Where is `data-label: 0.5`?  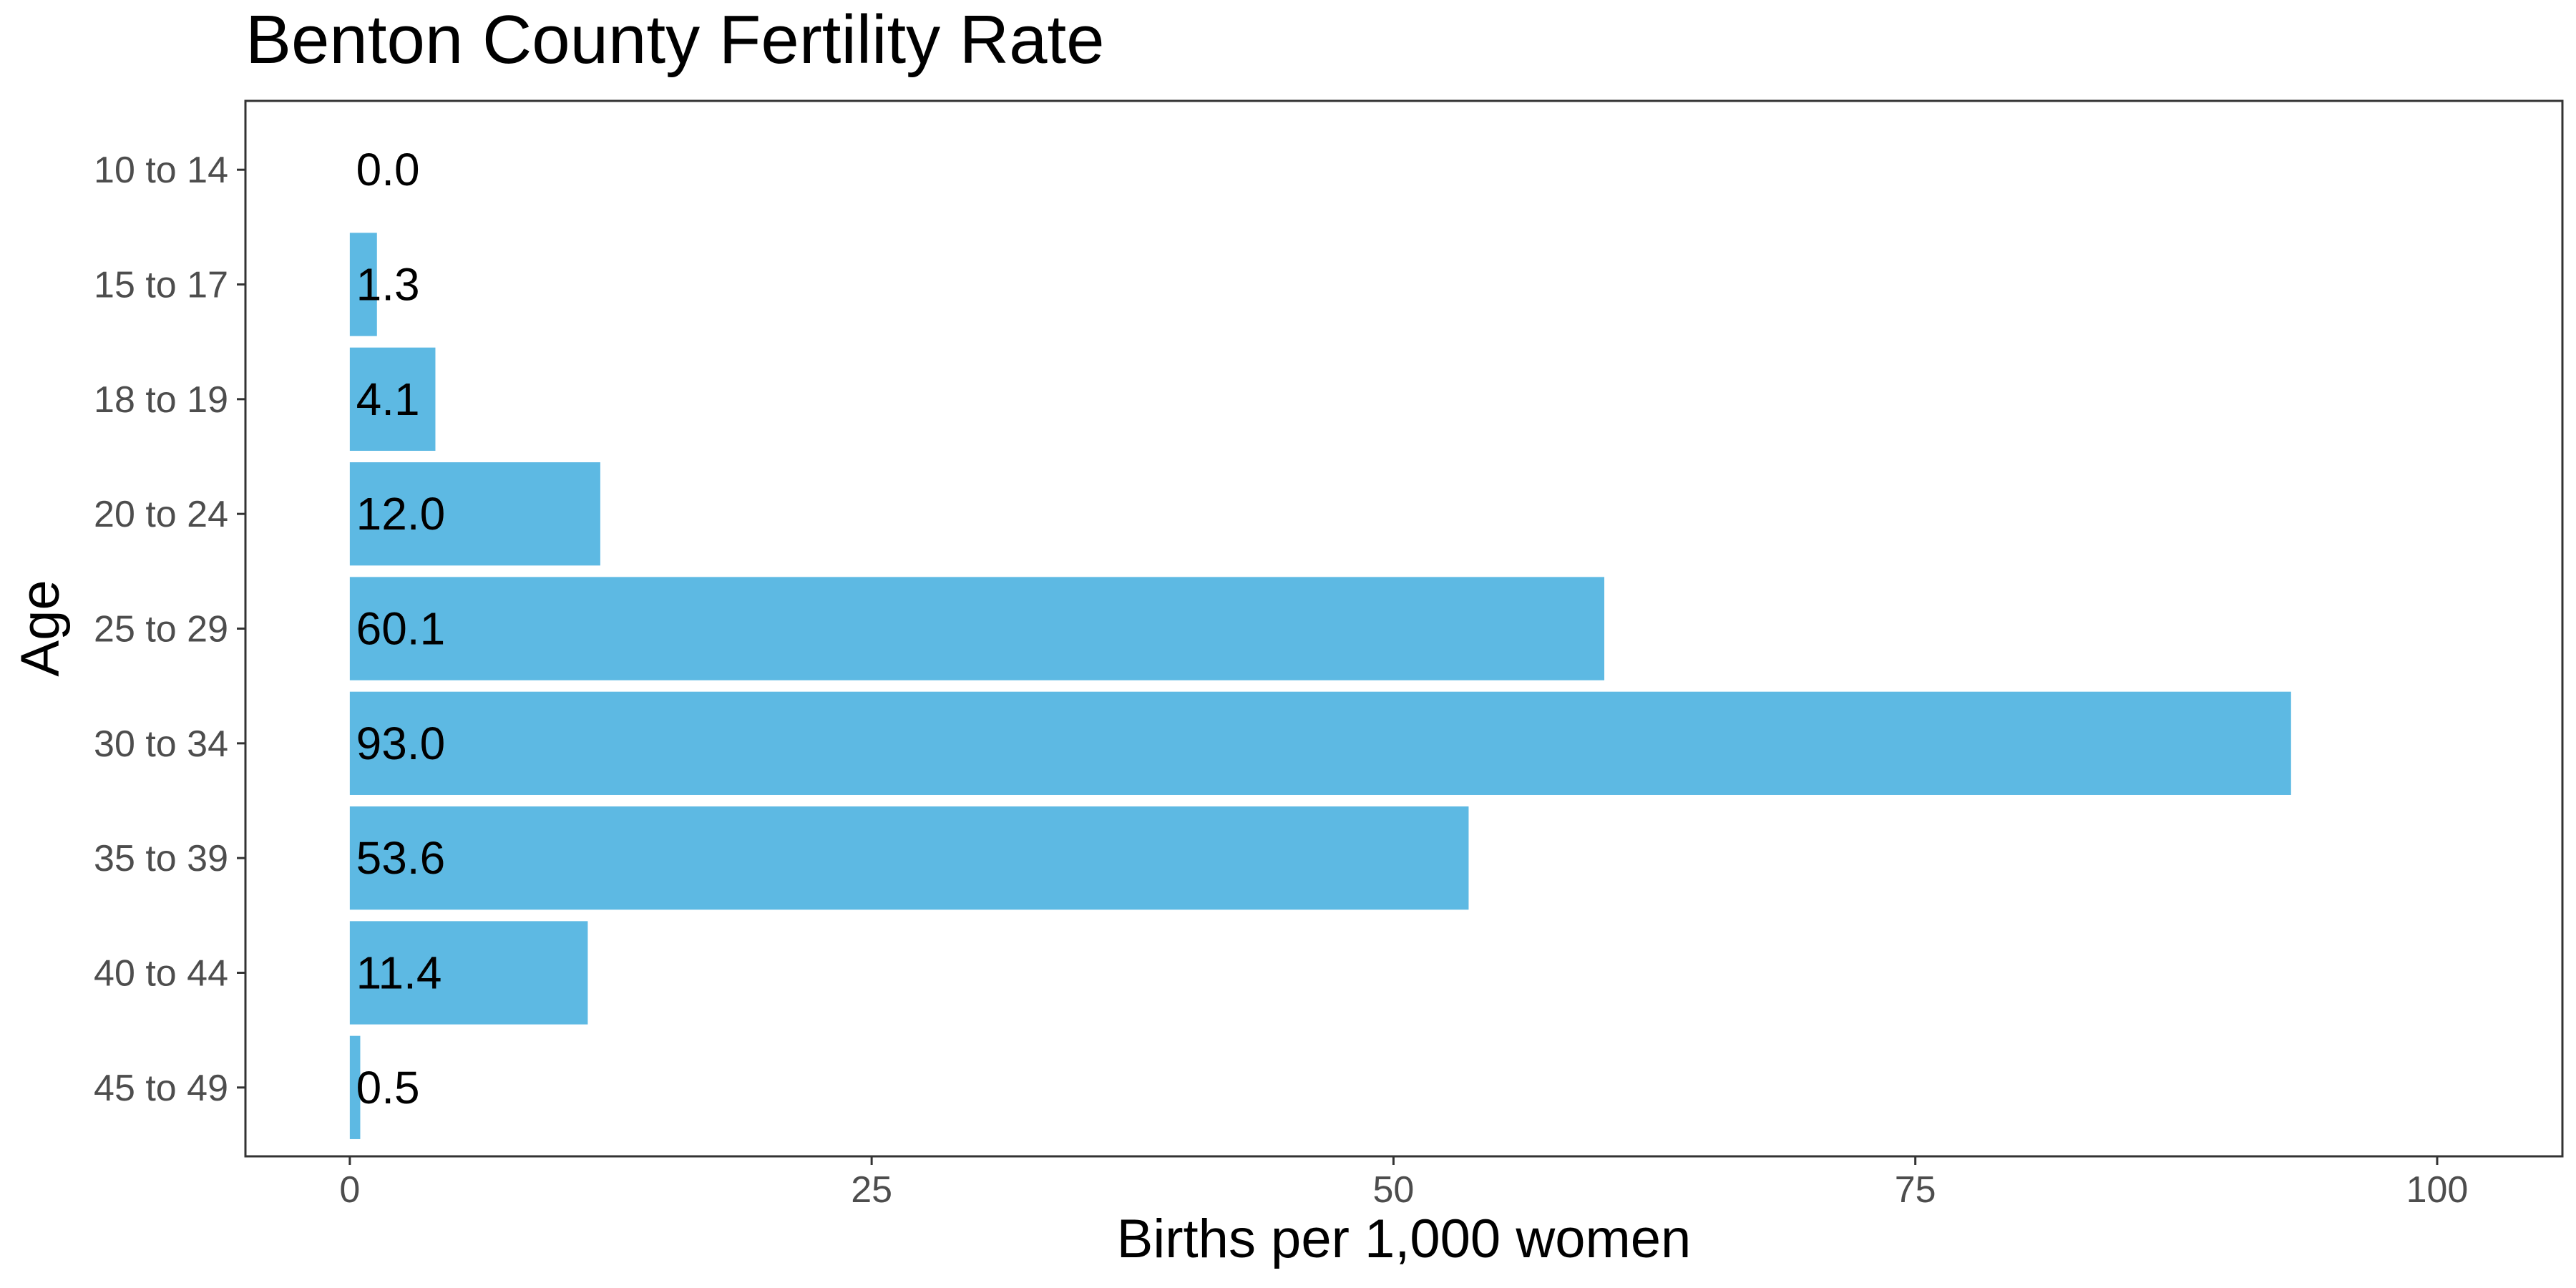
data-label: 0.5 is located at coordinates (388, 1087).